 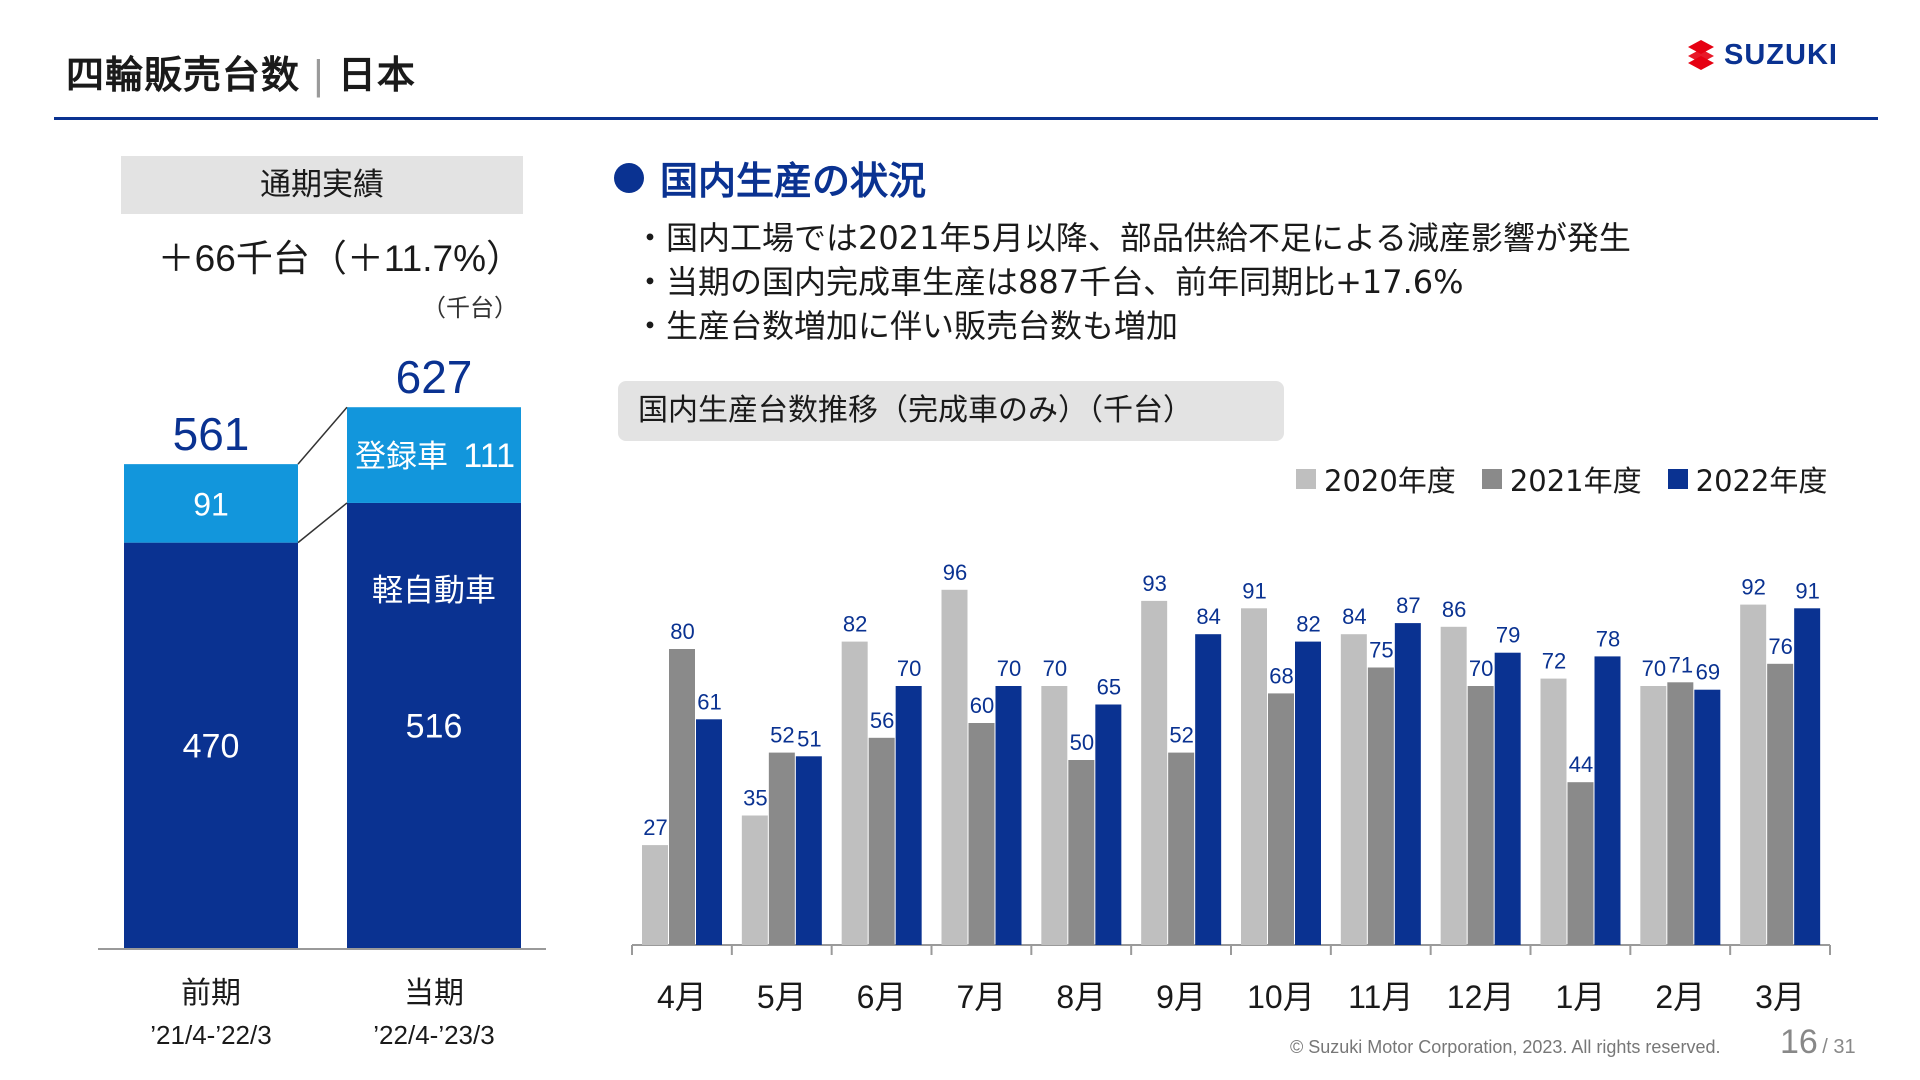 What do you see at coordinates (709, 701) in the screenshot?
I see `data-label: 61` at bounding box center [709, 701].